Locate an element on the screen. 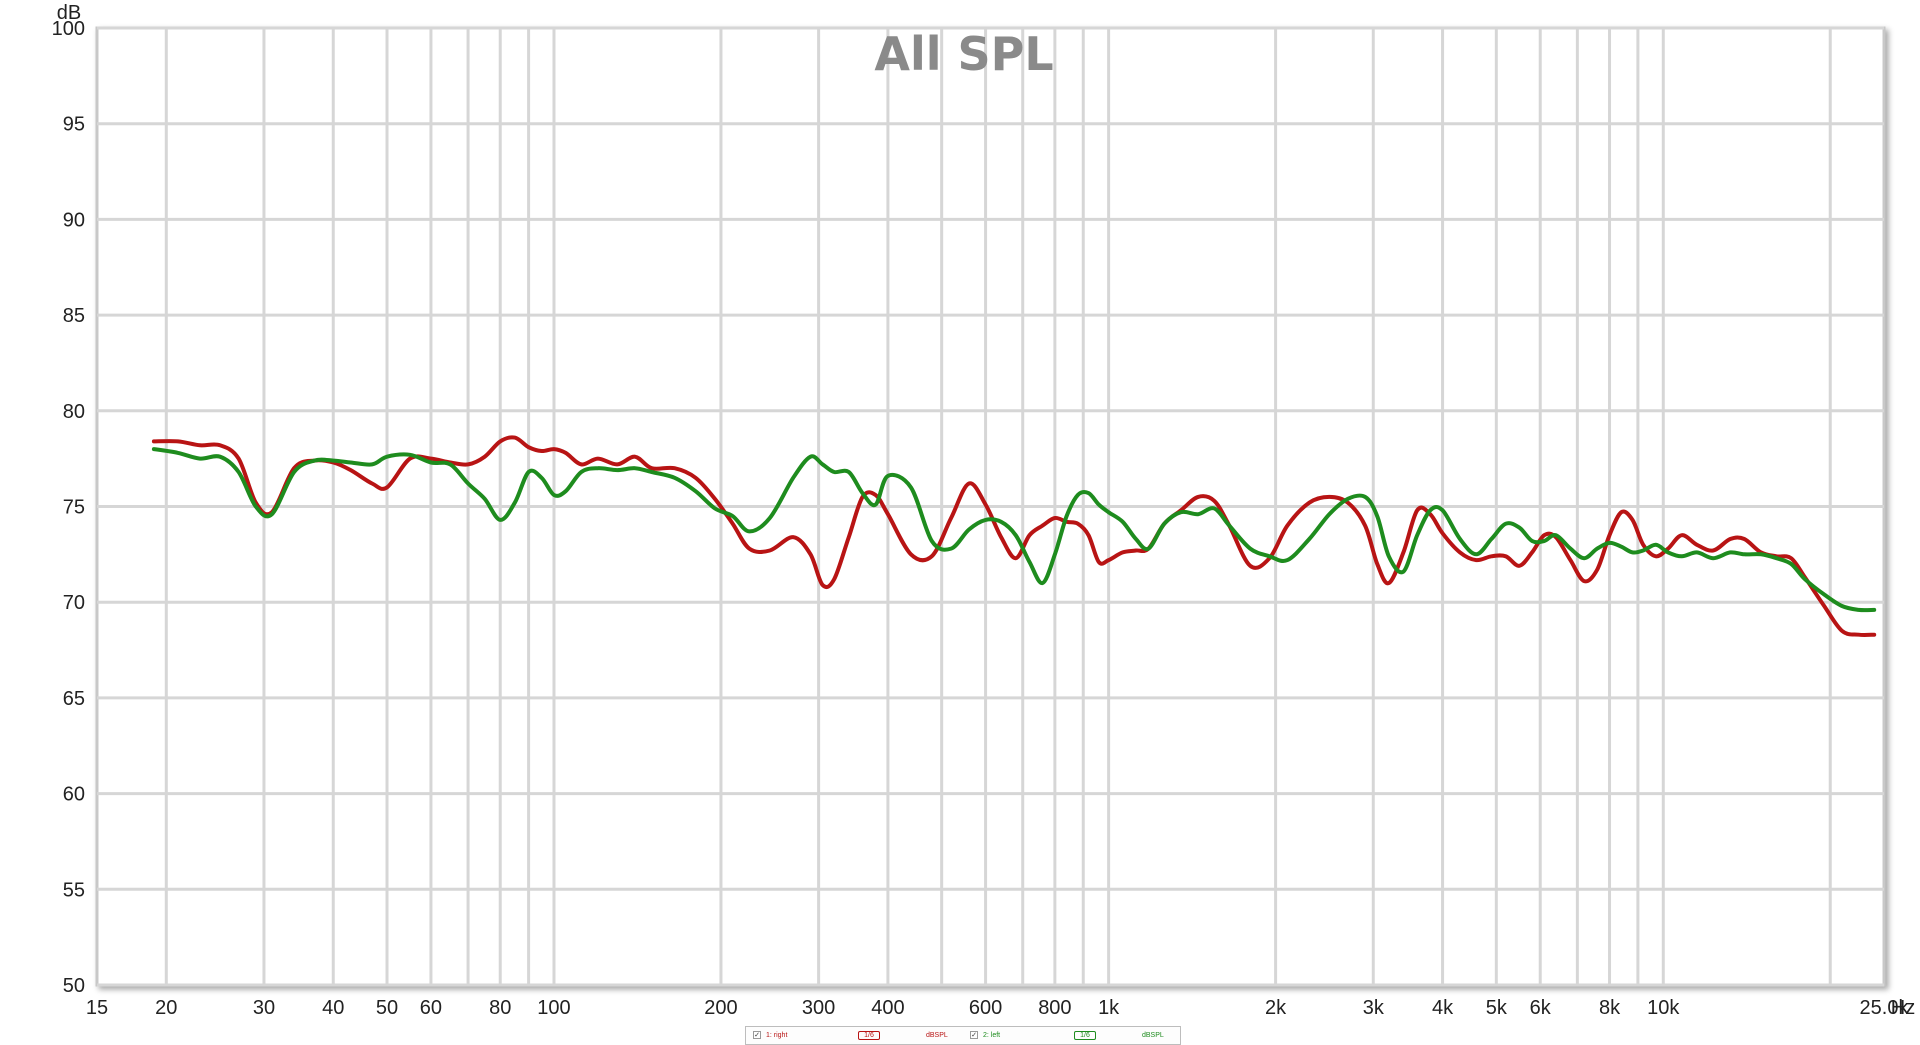  series-2-smoothing: 1/6 is located at coordinates (1085, 1035).